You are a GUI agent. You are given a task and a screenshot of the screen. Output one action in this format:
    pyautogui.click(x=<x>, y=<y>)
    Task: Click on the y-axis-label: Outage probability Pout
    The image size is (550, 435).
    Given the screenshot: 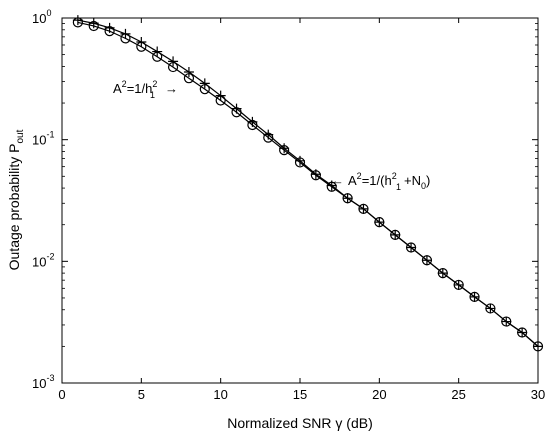 What is the action you would take?
    pyautogui.click(x=16, y=199)
    